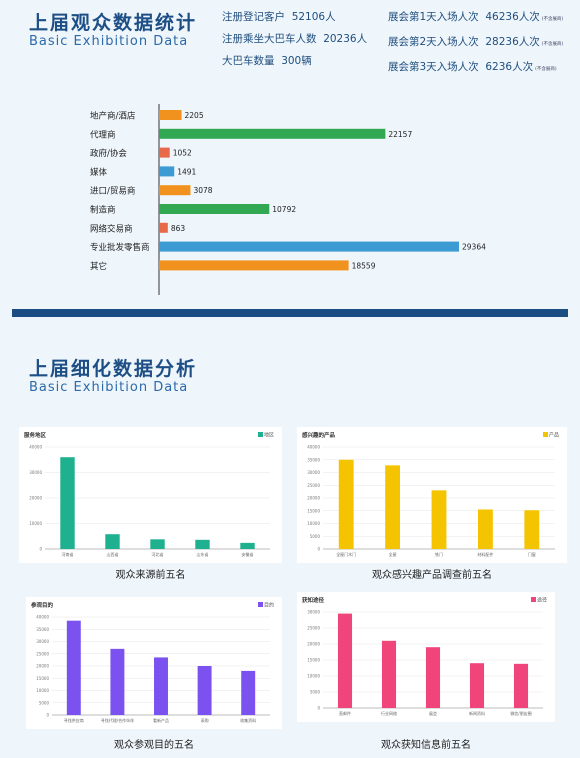 The image size is (580, 758). What do you see at coordinates (35, 435) in the screenshot?
I see `chart-title: 服务地区` at bounding box center [35, 435].